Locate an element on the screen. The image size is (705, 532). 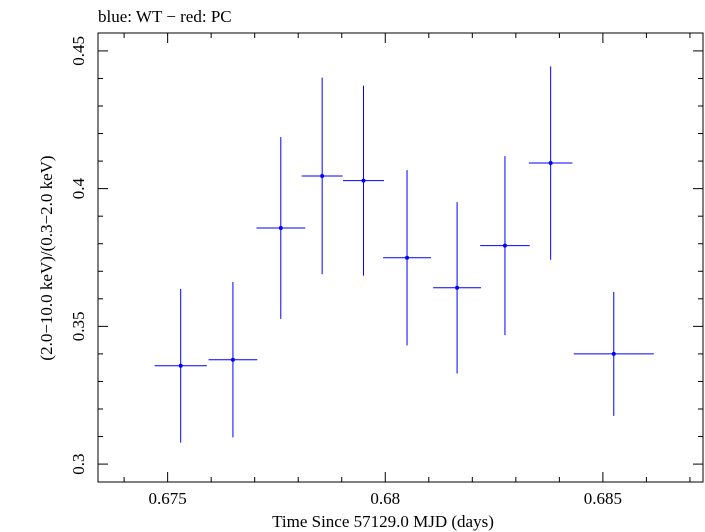
x-axis-label: Time Since 57129.0 MJD (days) is located at coordinates (383, 521).